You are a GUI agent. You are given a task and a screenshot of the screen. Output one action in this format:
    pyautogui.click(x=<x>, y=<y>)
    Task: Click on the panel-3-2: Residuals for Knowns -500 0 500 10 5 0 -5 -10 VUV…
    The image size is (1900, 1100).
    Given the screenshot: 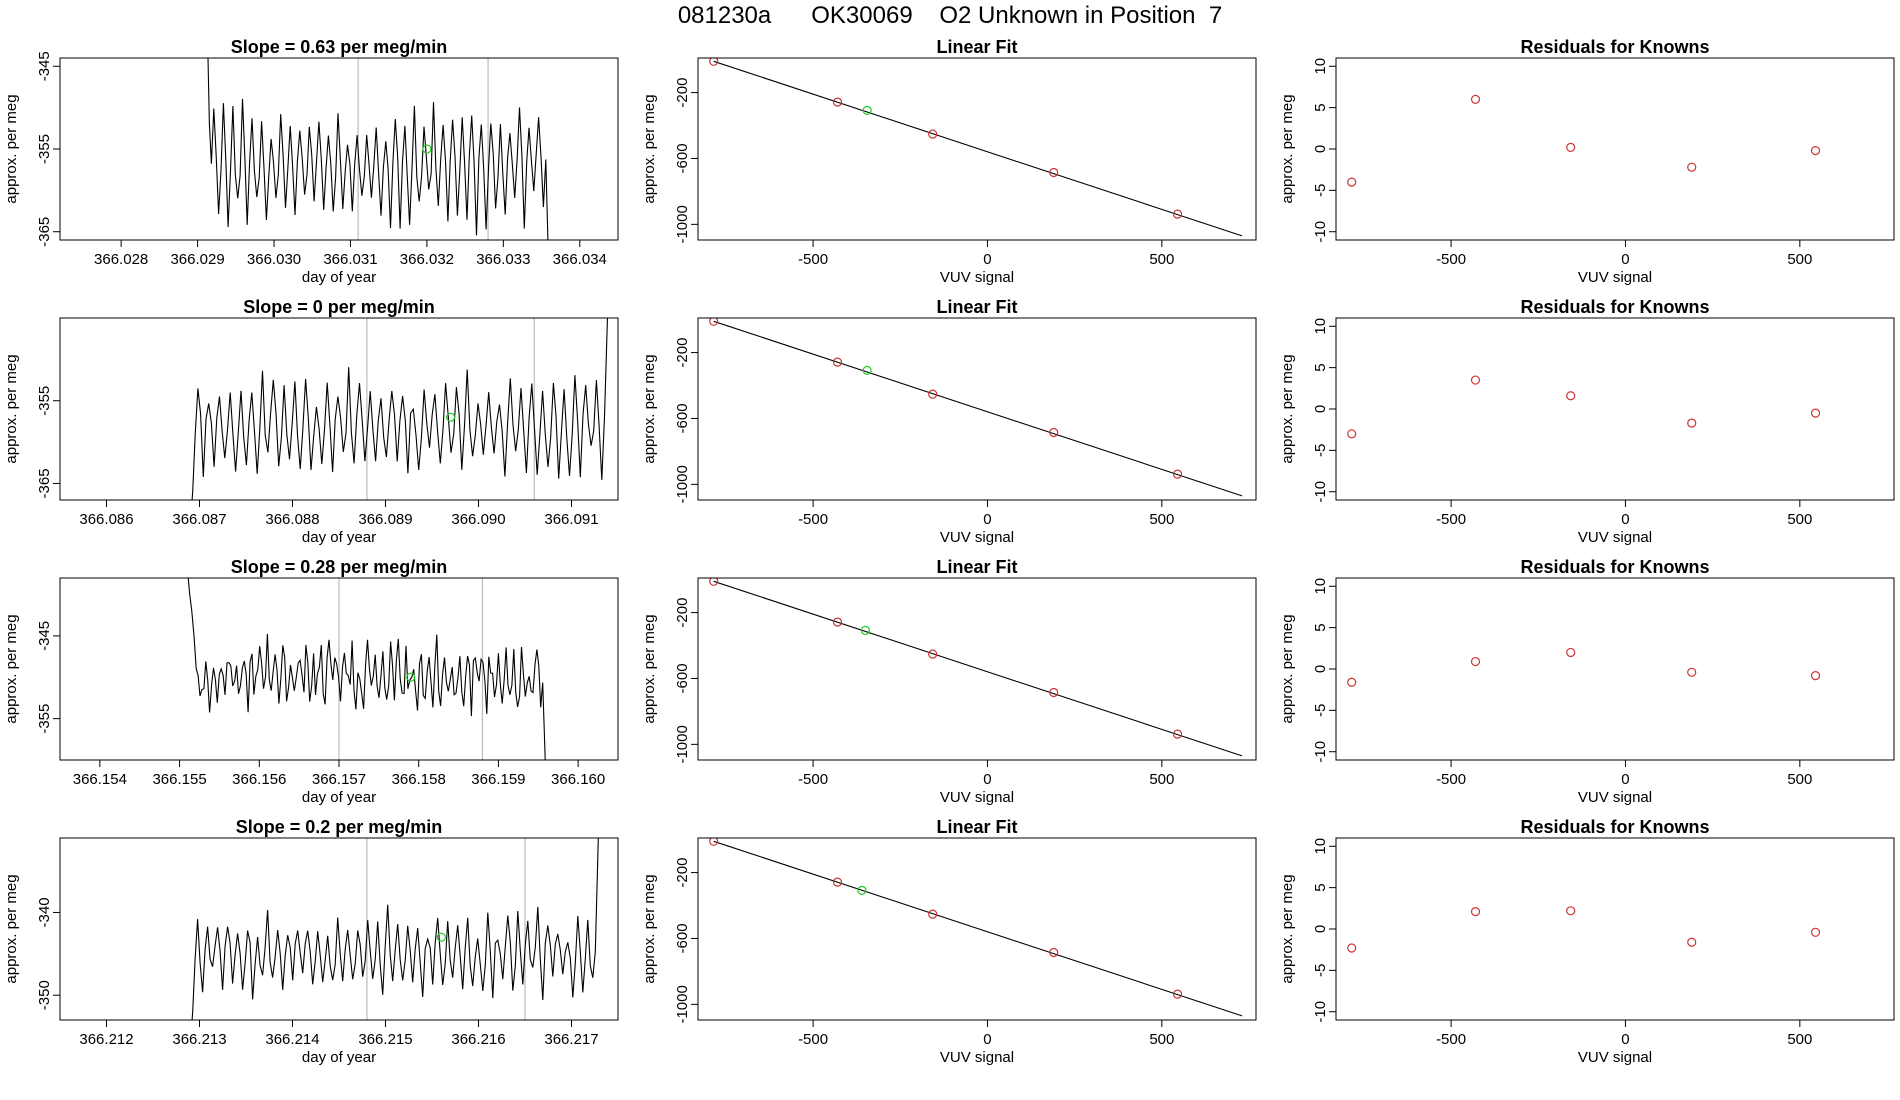 What is the action you would take?
    pyautogui.click(x=1587, y=941)
    